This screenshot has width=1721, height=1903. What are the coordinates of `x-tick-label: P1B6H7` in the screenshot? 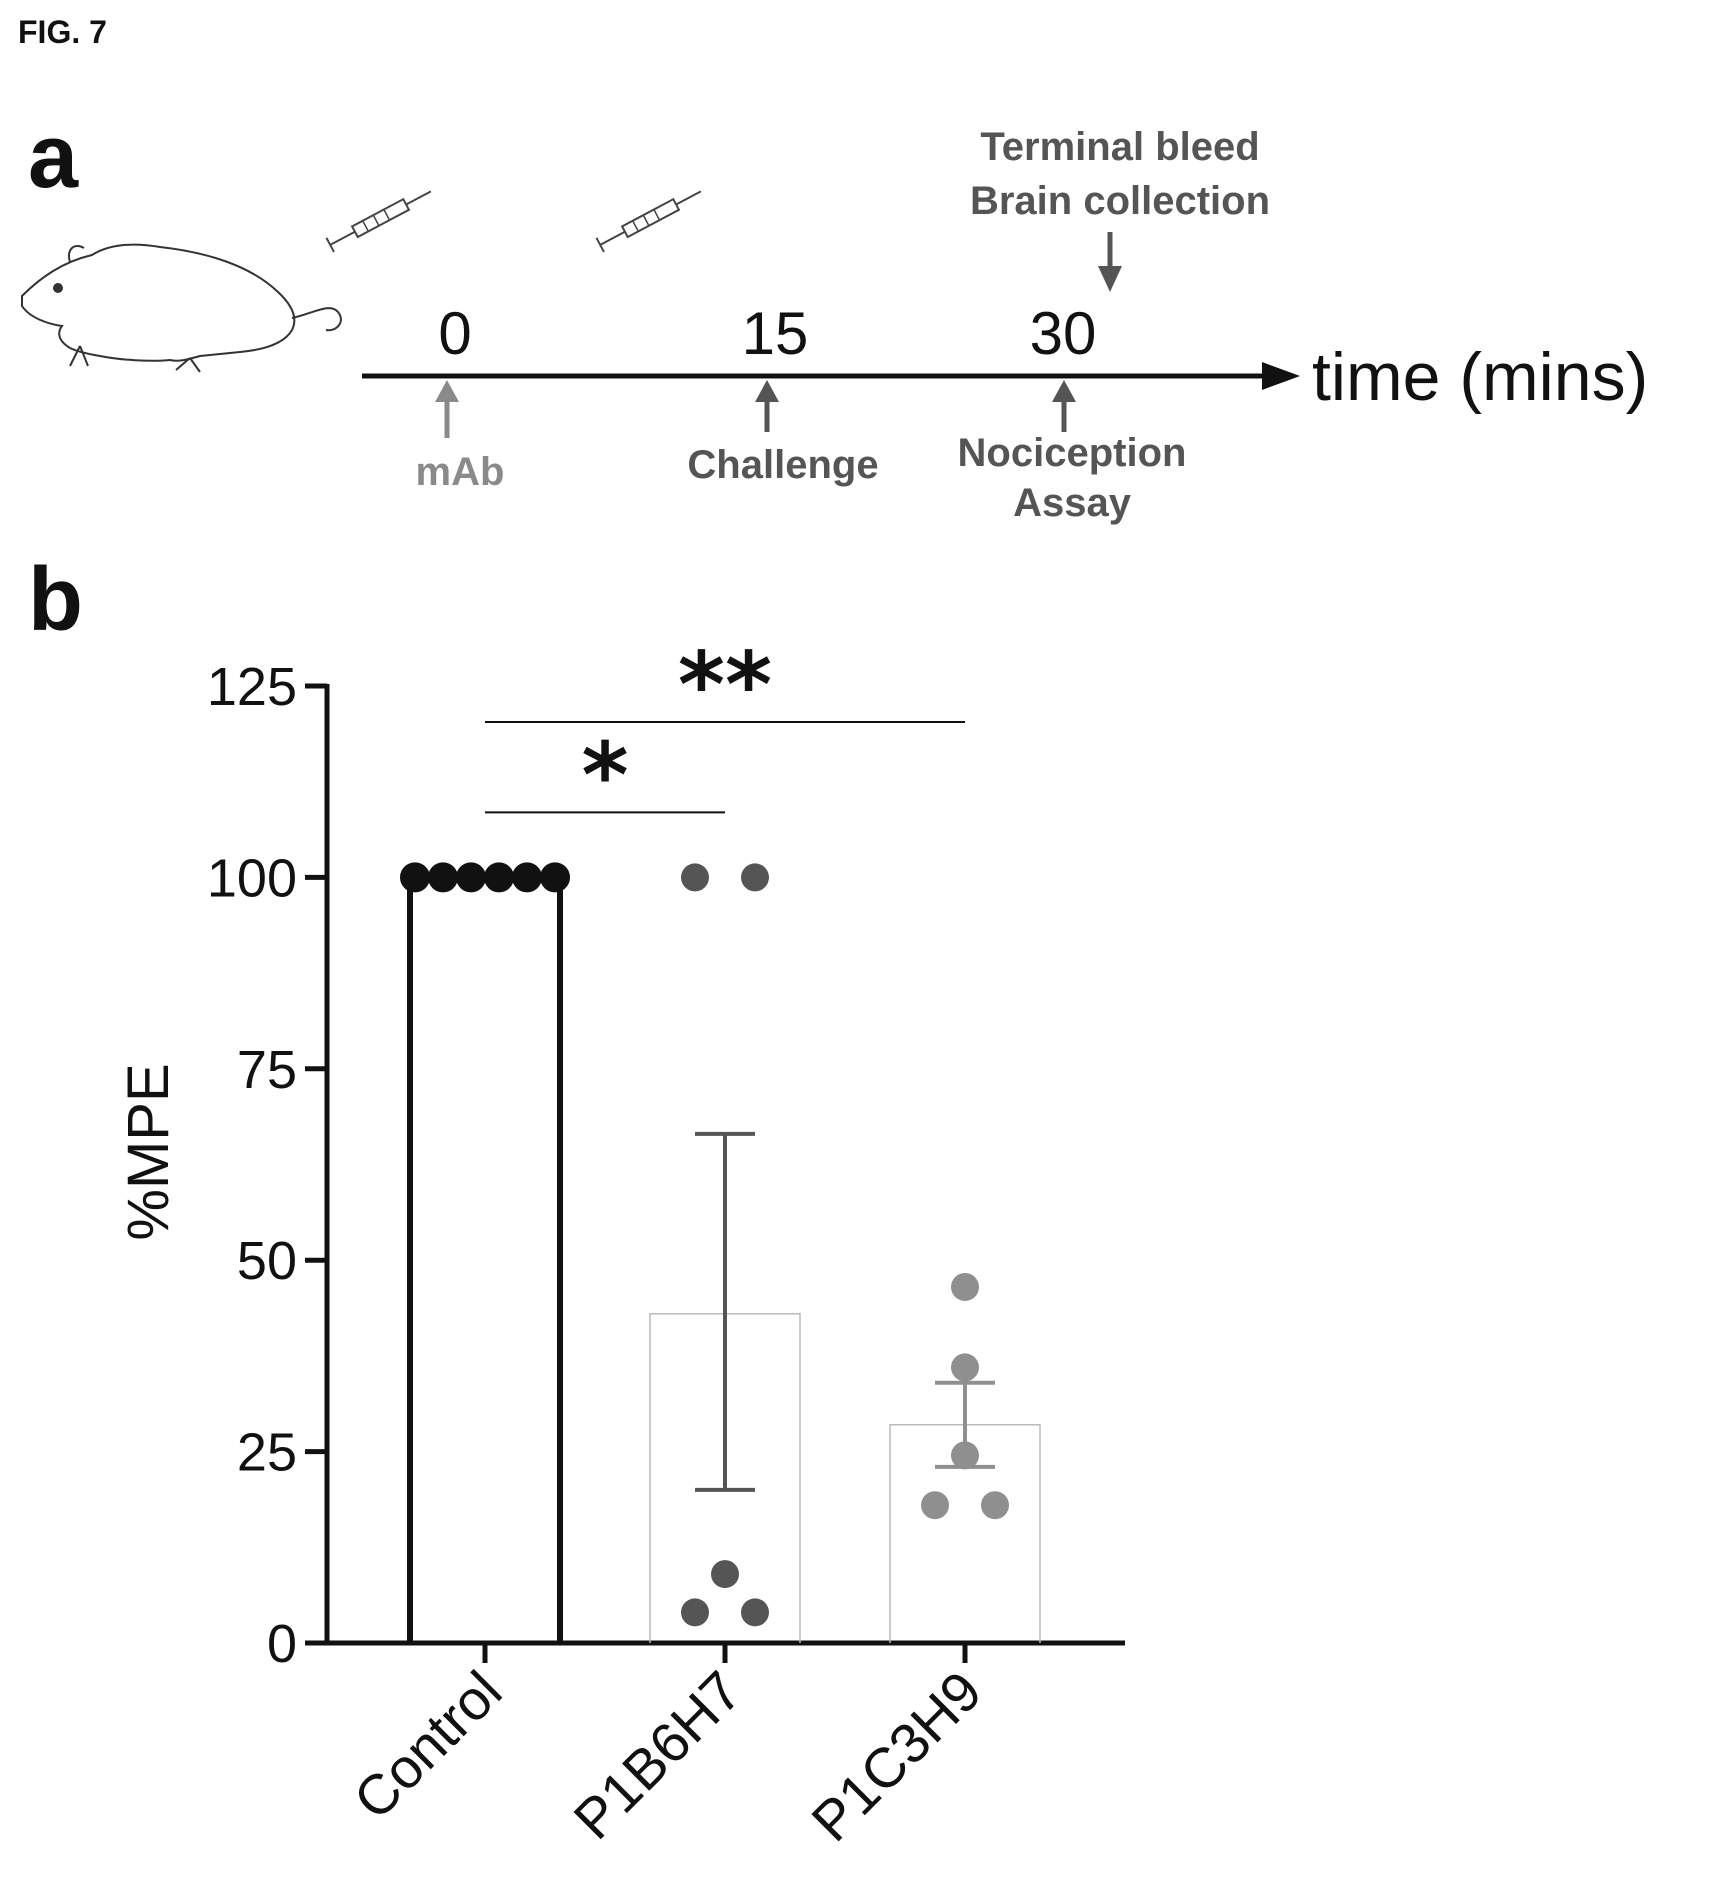 It's located at (657, 1755).